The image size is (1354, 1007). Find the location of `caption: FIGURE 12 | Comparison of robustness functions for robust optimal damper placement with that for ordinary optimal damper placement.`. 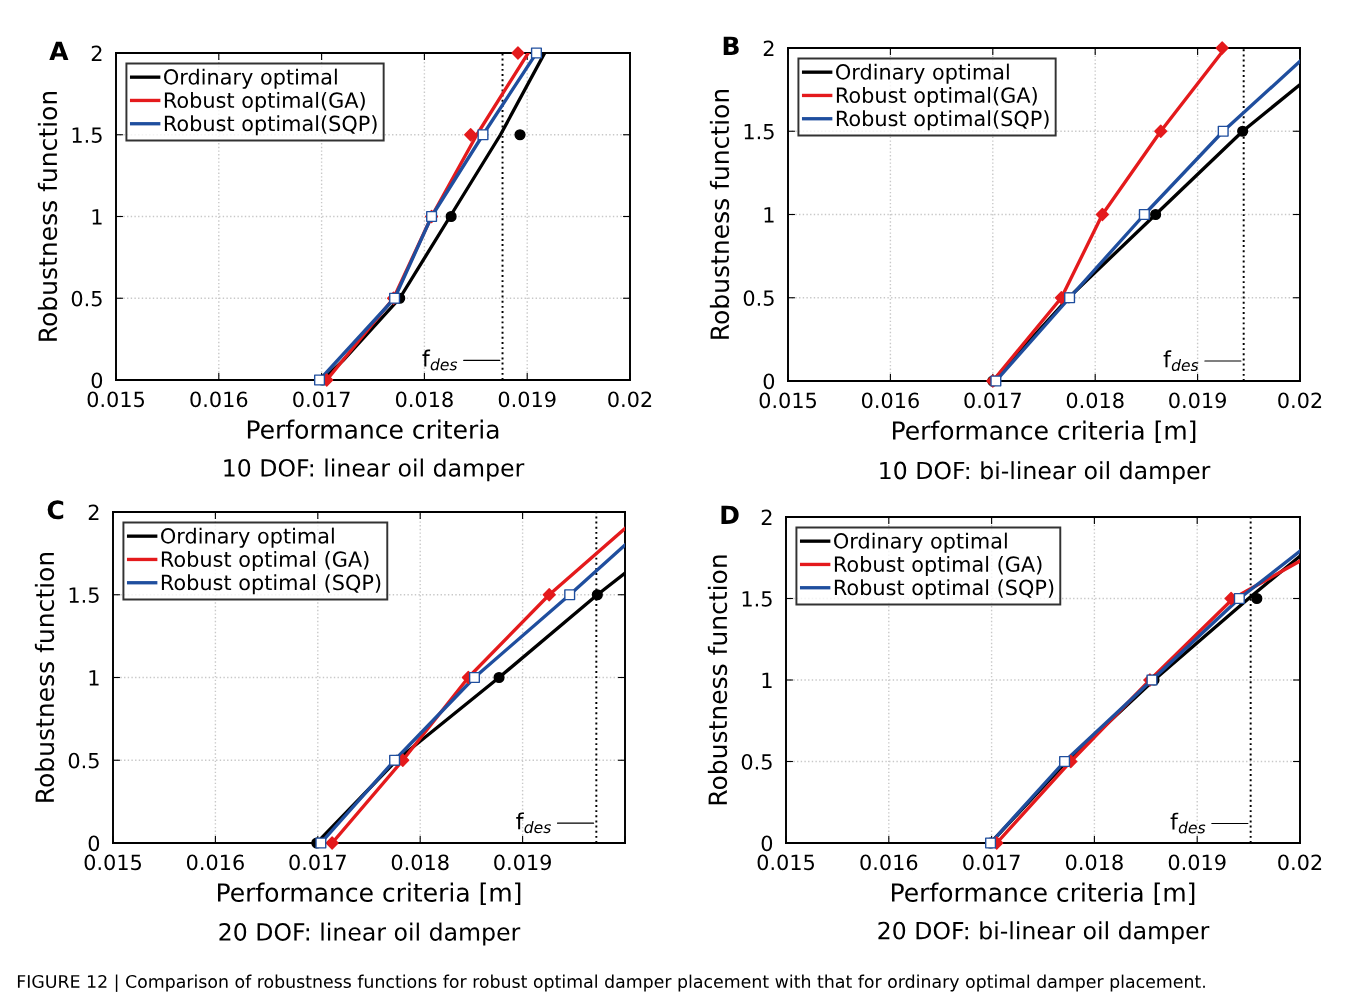

caption: FIGURE 12 | Comparison of robustness functions for robust optimal damper placement with that for ordinary optimal damper placement. is located at coordinates (611, 983).